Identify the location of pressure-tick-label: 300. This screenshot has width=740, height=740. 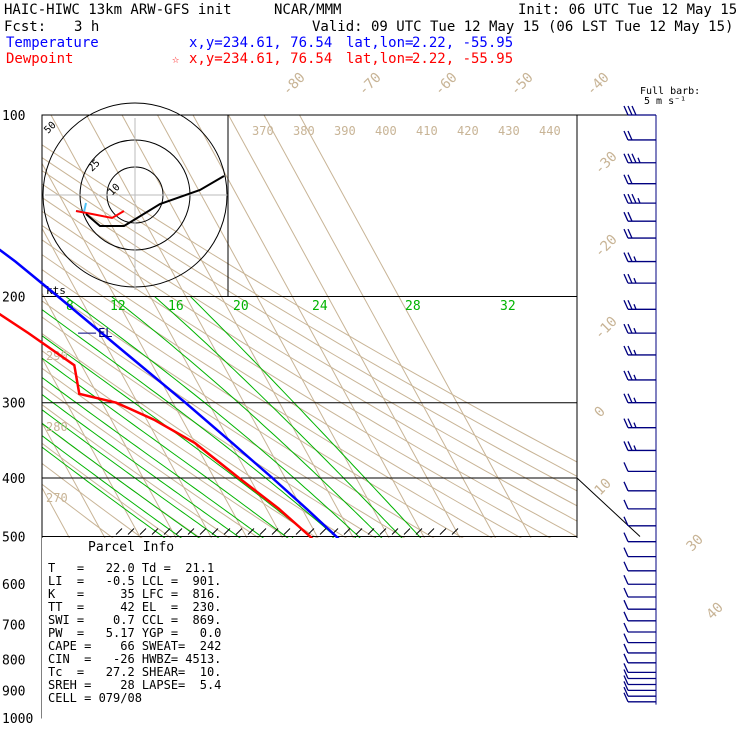
(13, 404).